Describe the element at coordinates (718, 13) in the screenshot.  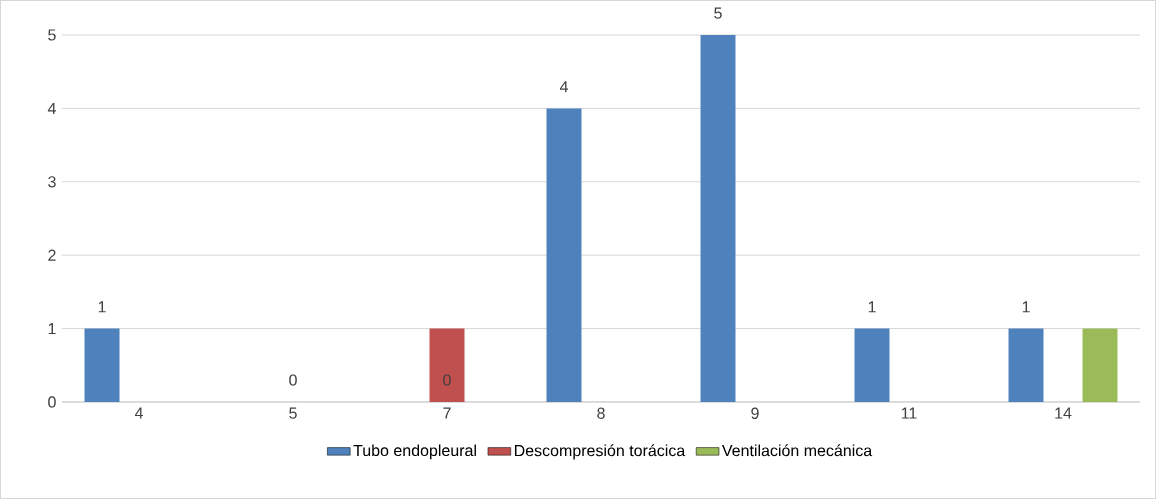
I see `data-label: 5` at that location.